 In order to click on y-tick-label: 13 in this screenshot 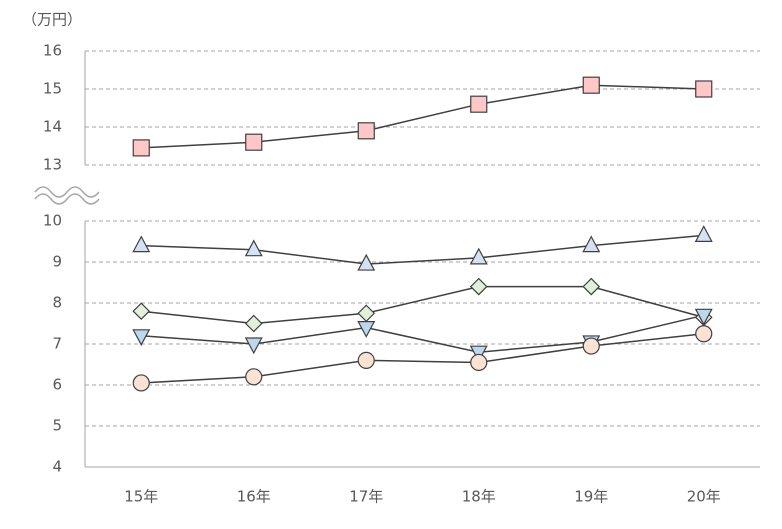, I will do `click(52, 165)`.